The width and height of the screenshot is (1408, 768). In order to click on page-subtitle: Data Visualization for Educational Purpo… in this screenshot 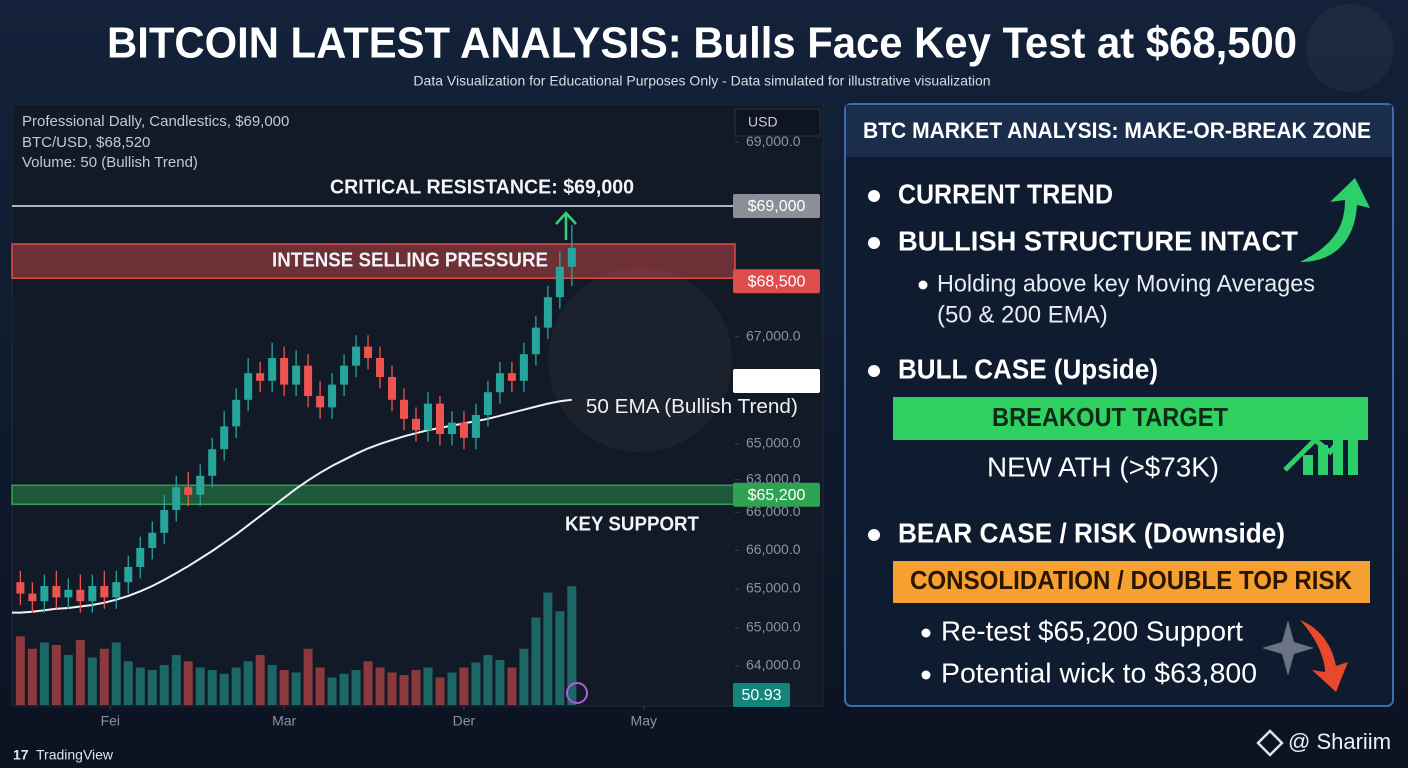, I will do `click(701, 81)`.